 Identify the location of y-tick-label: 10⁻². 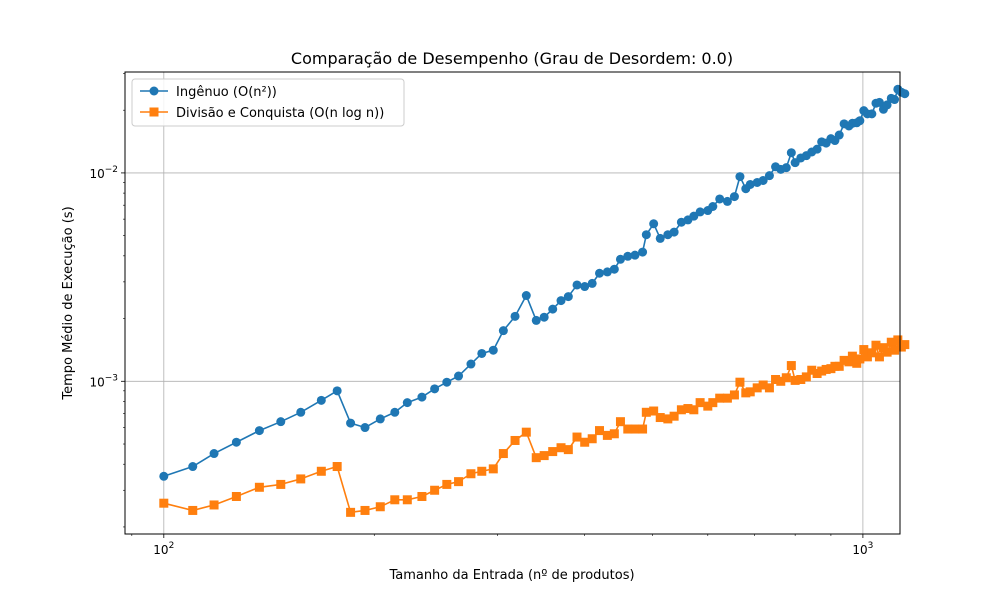
(103, 173).